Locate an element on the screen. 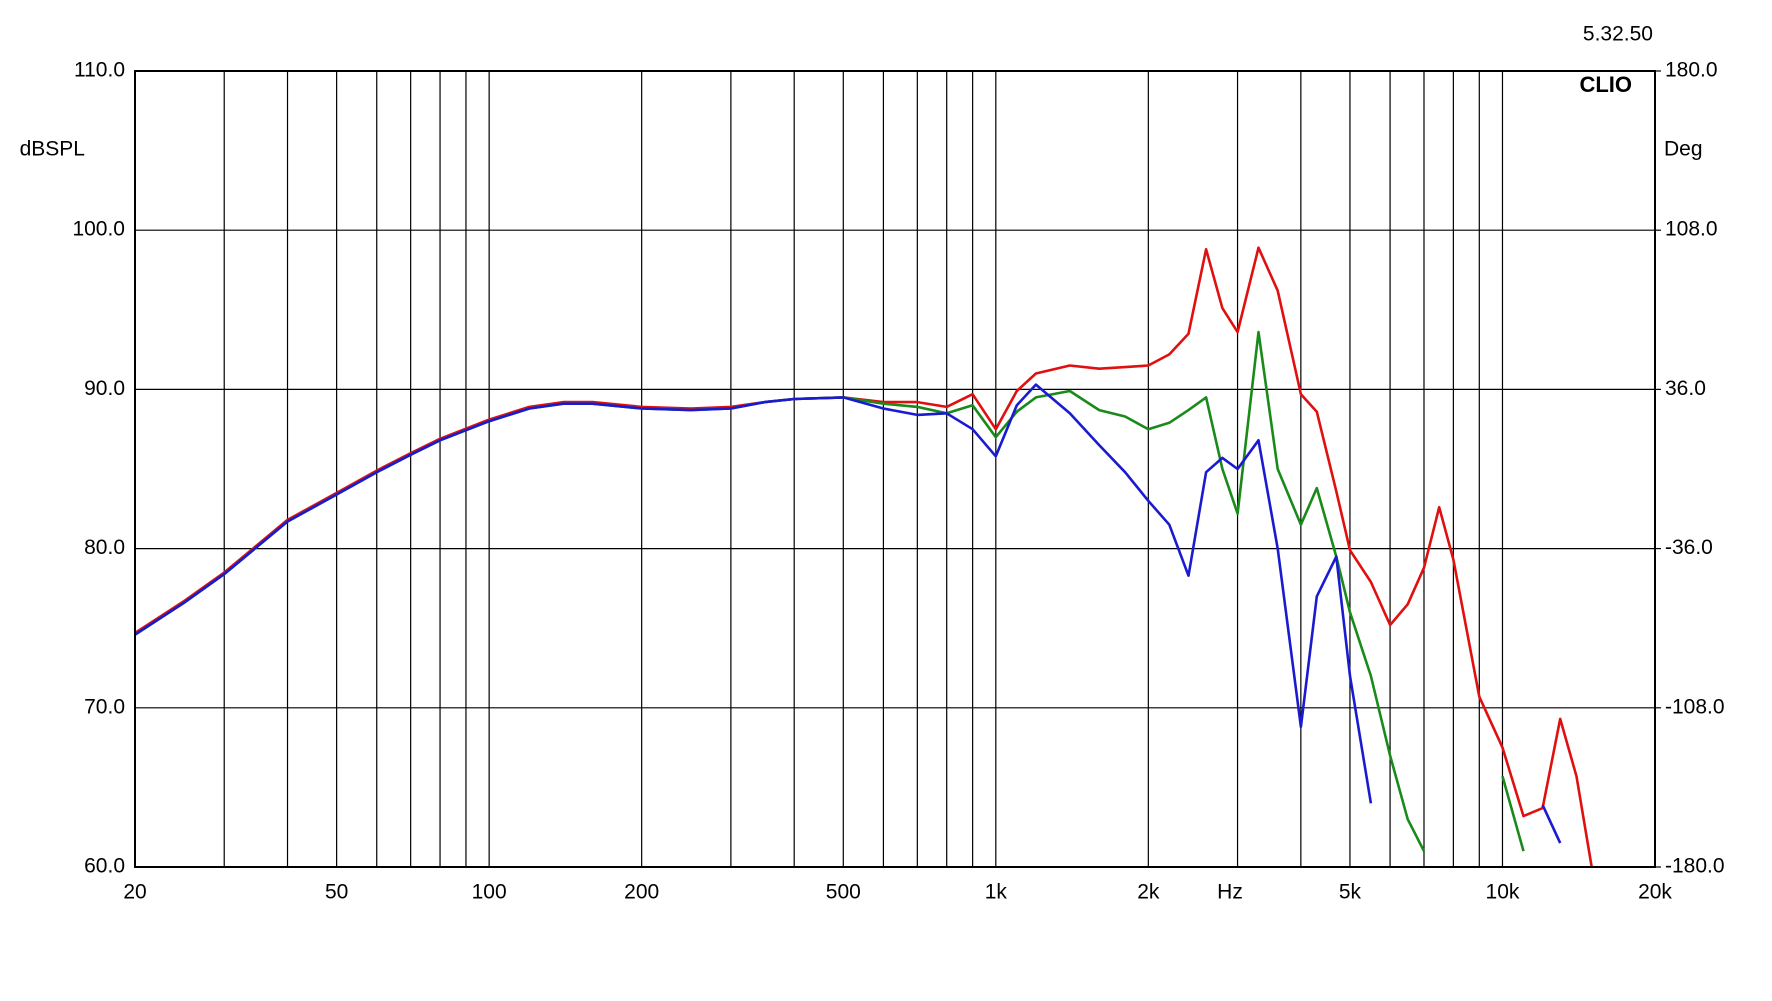  brand: CLIO is located at coordinates (1605, 84).